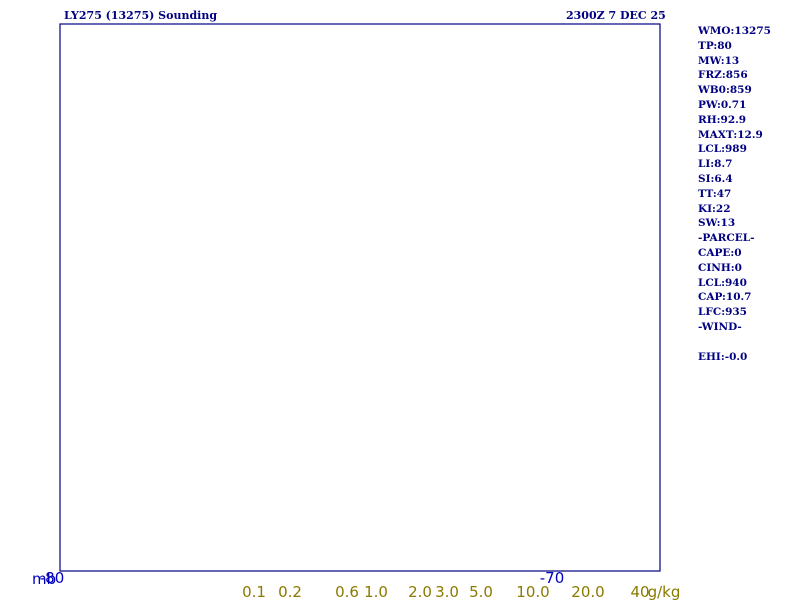  Describe the element at coordinates (722, 149) in the screenshot. I see `index-row: LCL:989` at that location.